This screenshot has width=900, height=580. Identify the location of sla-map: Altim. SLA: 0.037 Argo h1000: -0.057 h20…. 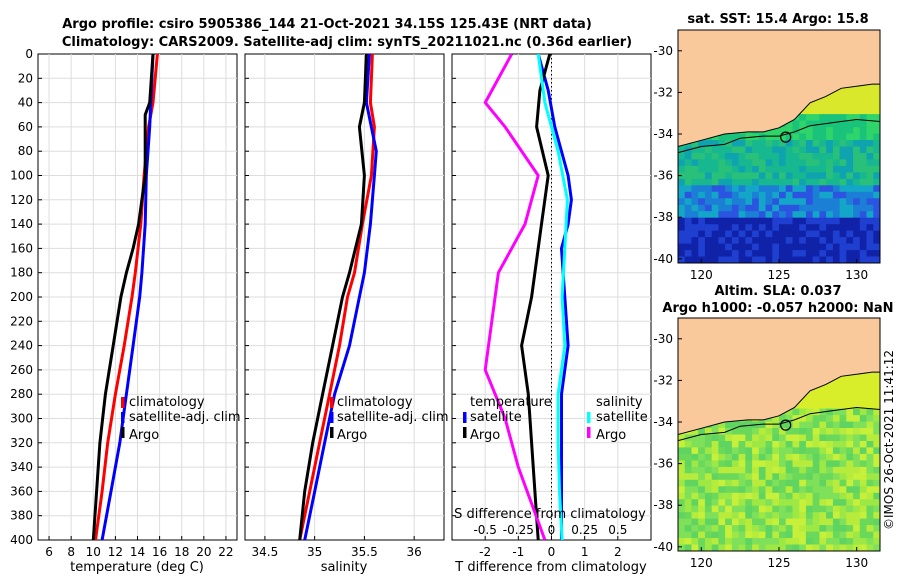
(773, 427).